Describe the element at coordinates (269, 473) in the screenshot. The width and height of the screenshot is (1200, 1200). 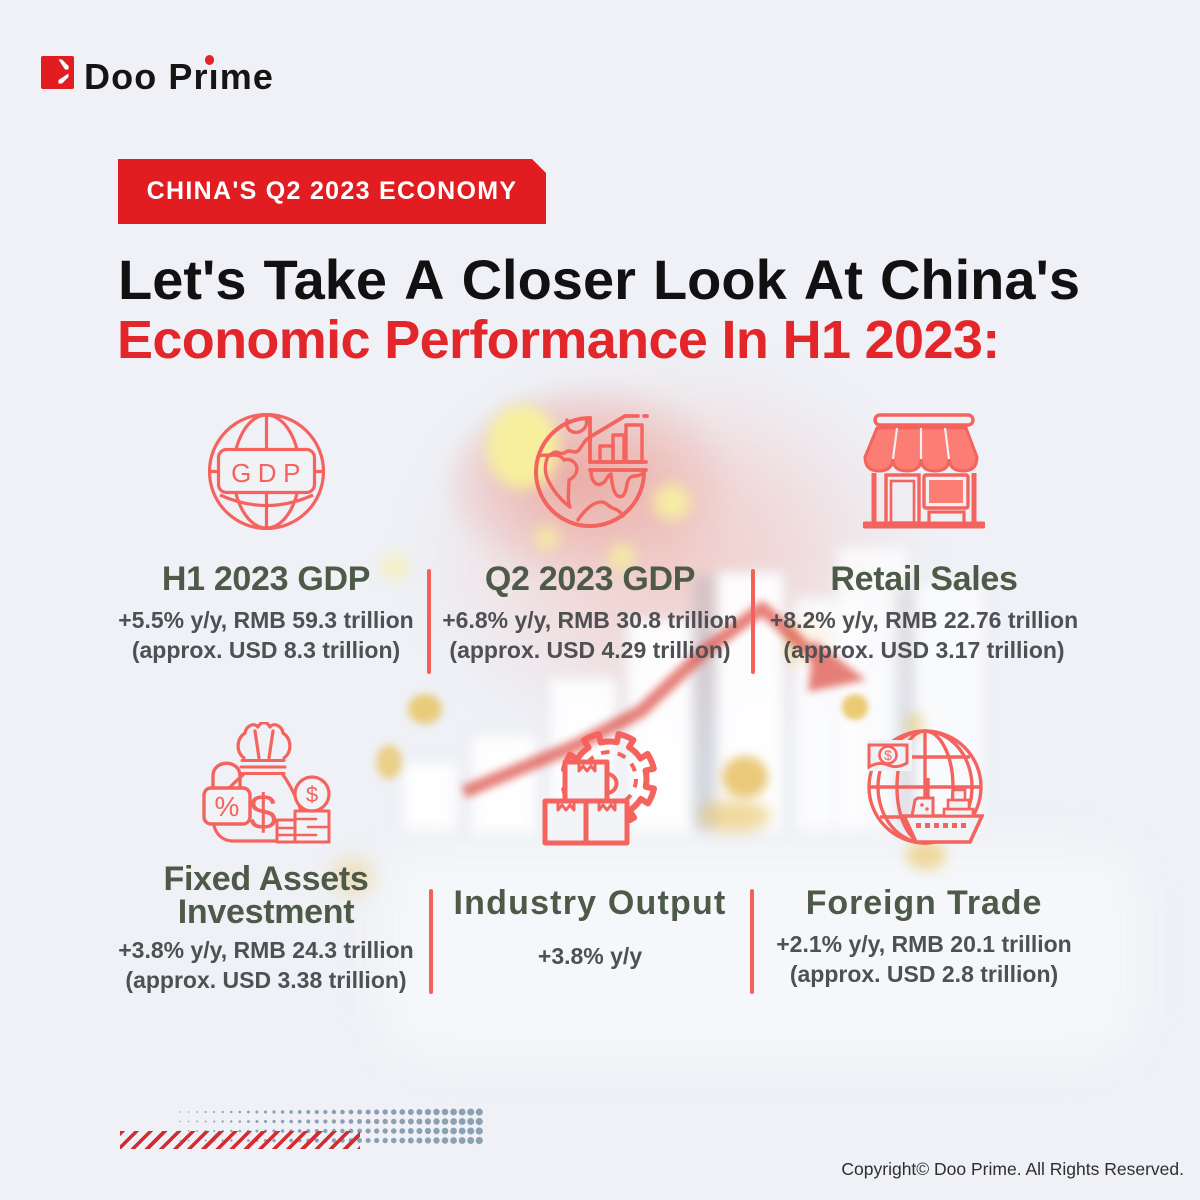
I see `svg-text: GDP` at that location.